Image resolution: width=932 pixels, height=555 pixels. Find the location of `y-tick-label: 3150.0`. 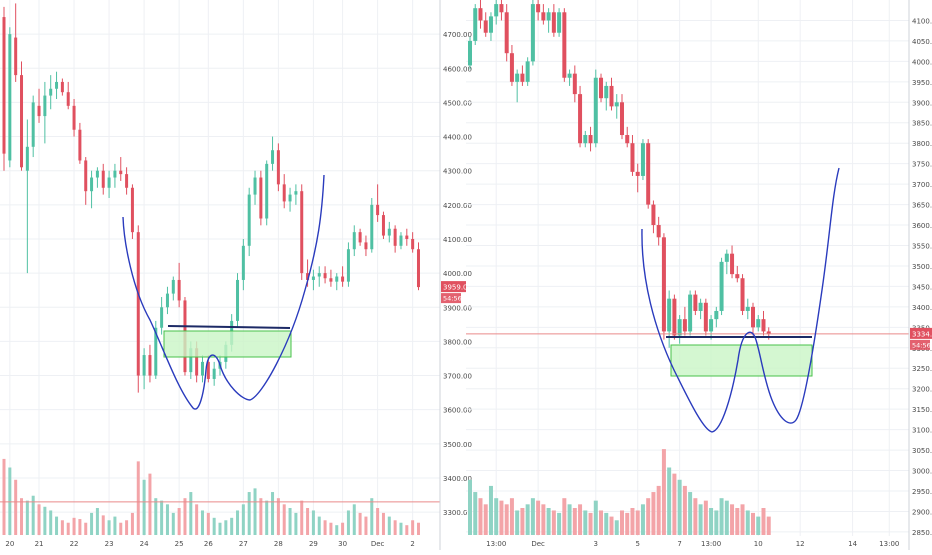

y-tick-label: 3150.0 is located at coordinates (922, 410).